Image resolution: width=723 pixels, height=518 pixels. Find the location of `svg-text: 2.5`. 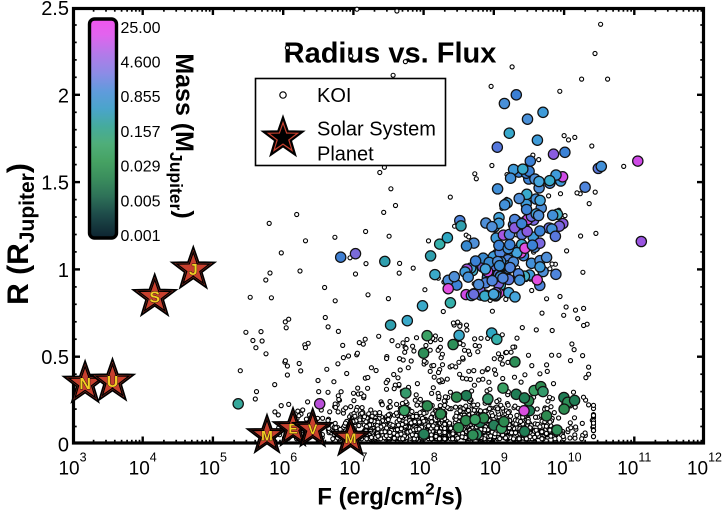

svg-text: 2.5 is located at coordinates (55, 10).